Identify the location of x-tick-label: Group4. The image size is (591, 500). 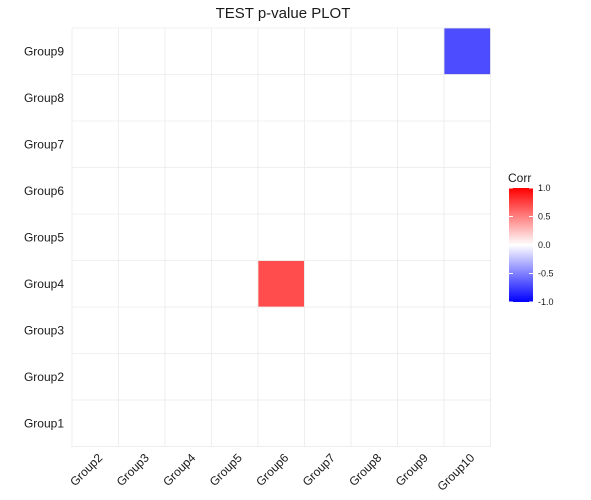
(179, 469).